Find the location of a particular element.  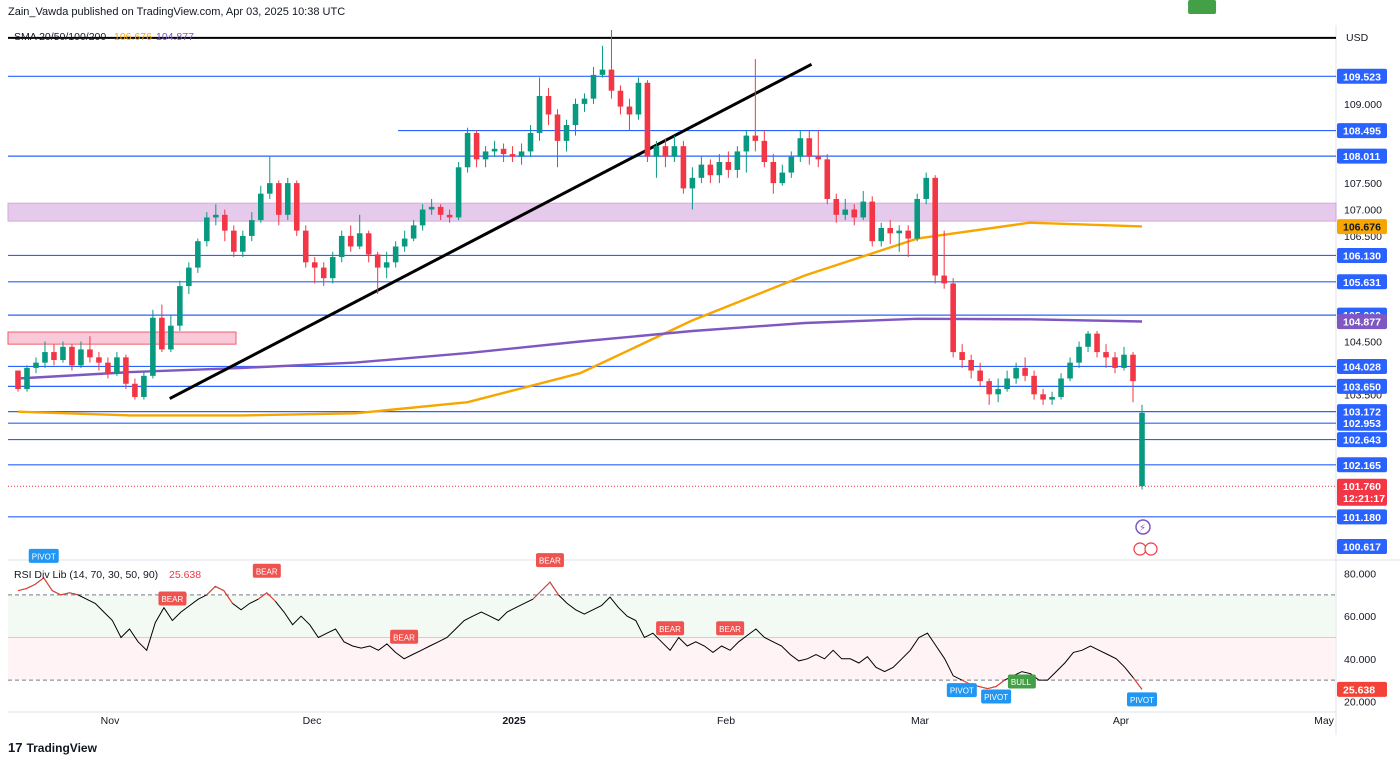

footer-brand: 17 TradingView is located at coordinates (52, 747).